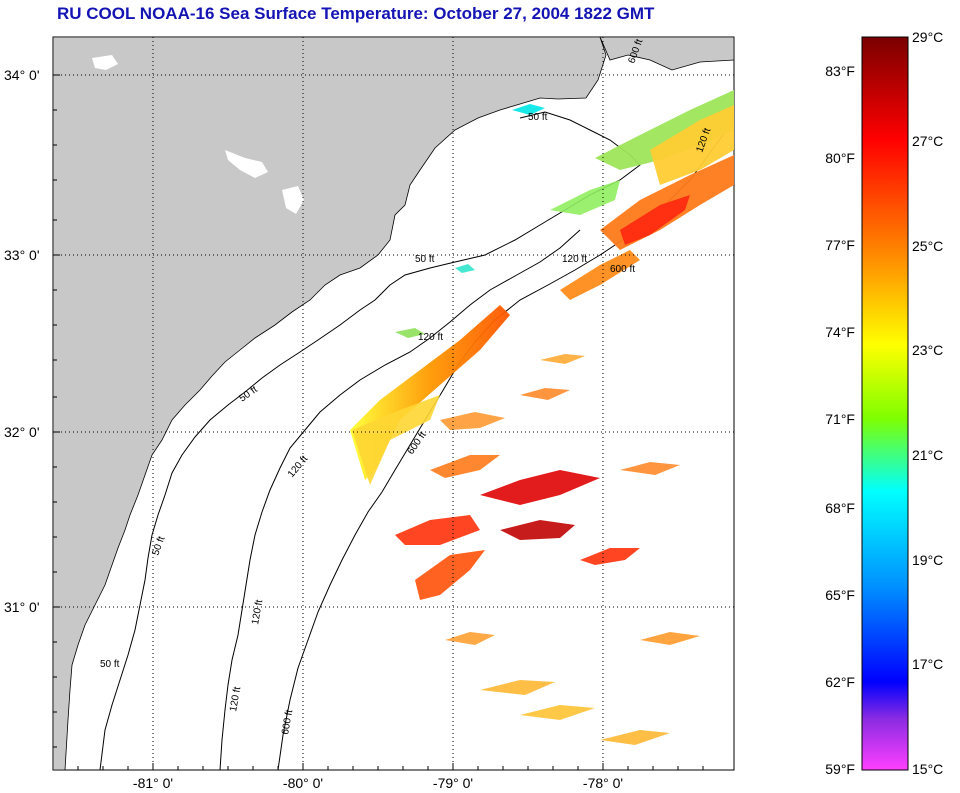 The height and width of the screenshot is (793, 960). I want to click on svg-text: 71°F, so click(840, 419).